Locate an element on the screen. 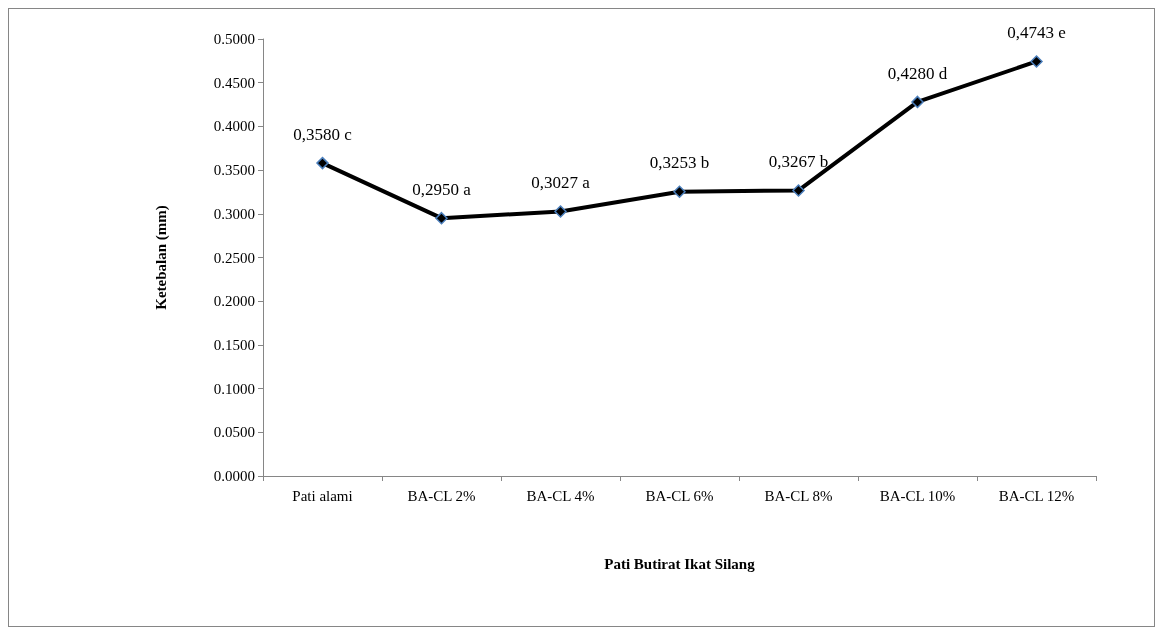 The height and width of the screenshot is (637, 1165). data-label: 0,4743 e is located at coordinates (1036, 33).